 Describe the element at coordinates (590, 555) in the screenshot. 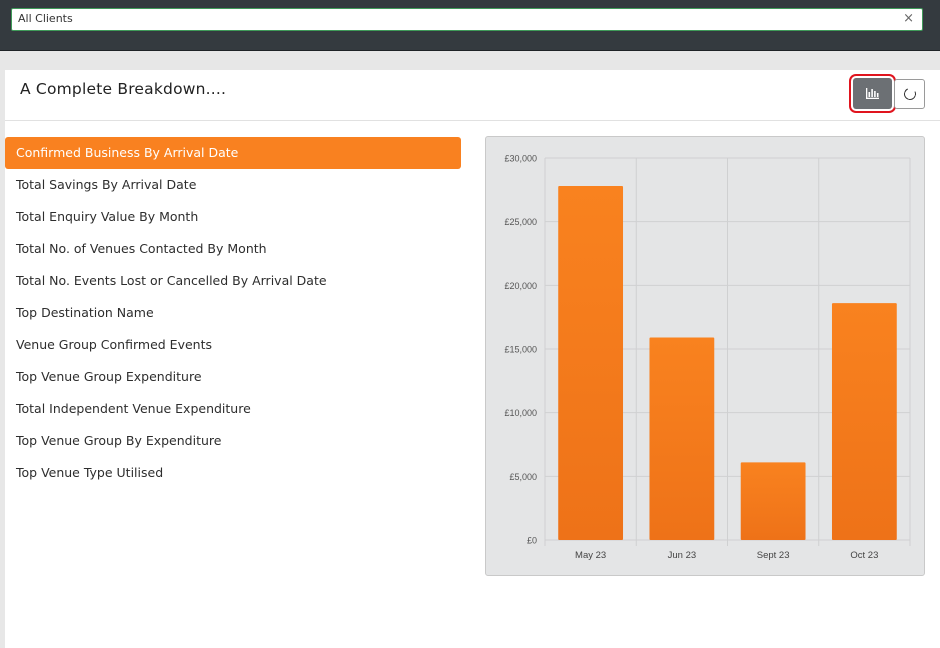

I see `x-tick-label: May 23` at that location.